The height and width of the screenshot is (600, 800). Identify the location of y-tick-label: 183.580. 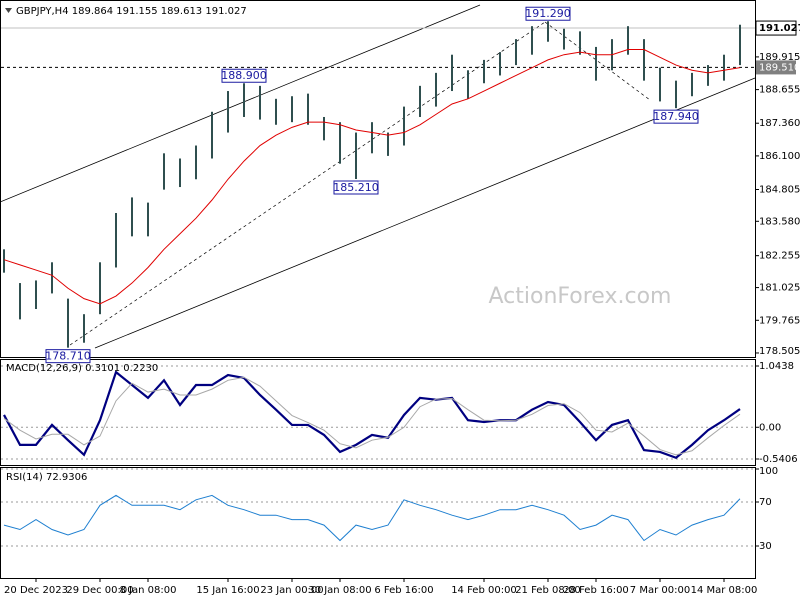
(779, 221).